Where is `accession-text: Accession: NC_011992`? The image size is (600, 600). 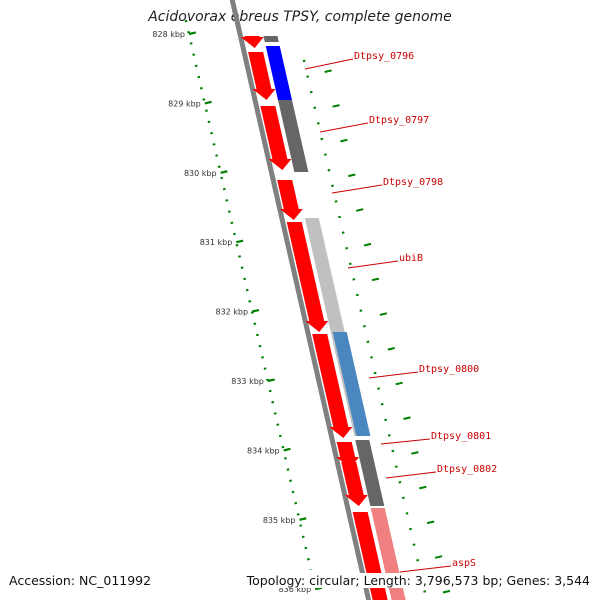 accession-text: Accession: NC_011992 is located at coordinates (80, 580).